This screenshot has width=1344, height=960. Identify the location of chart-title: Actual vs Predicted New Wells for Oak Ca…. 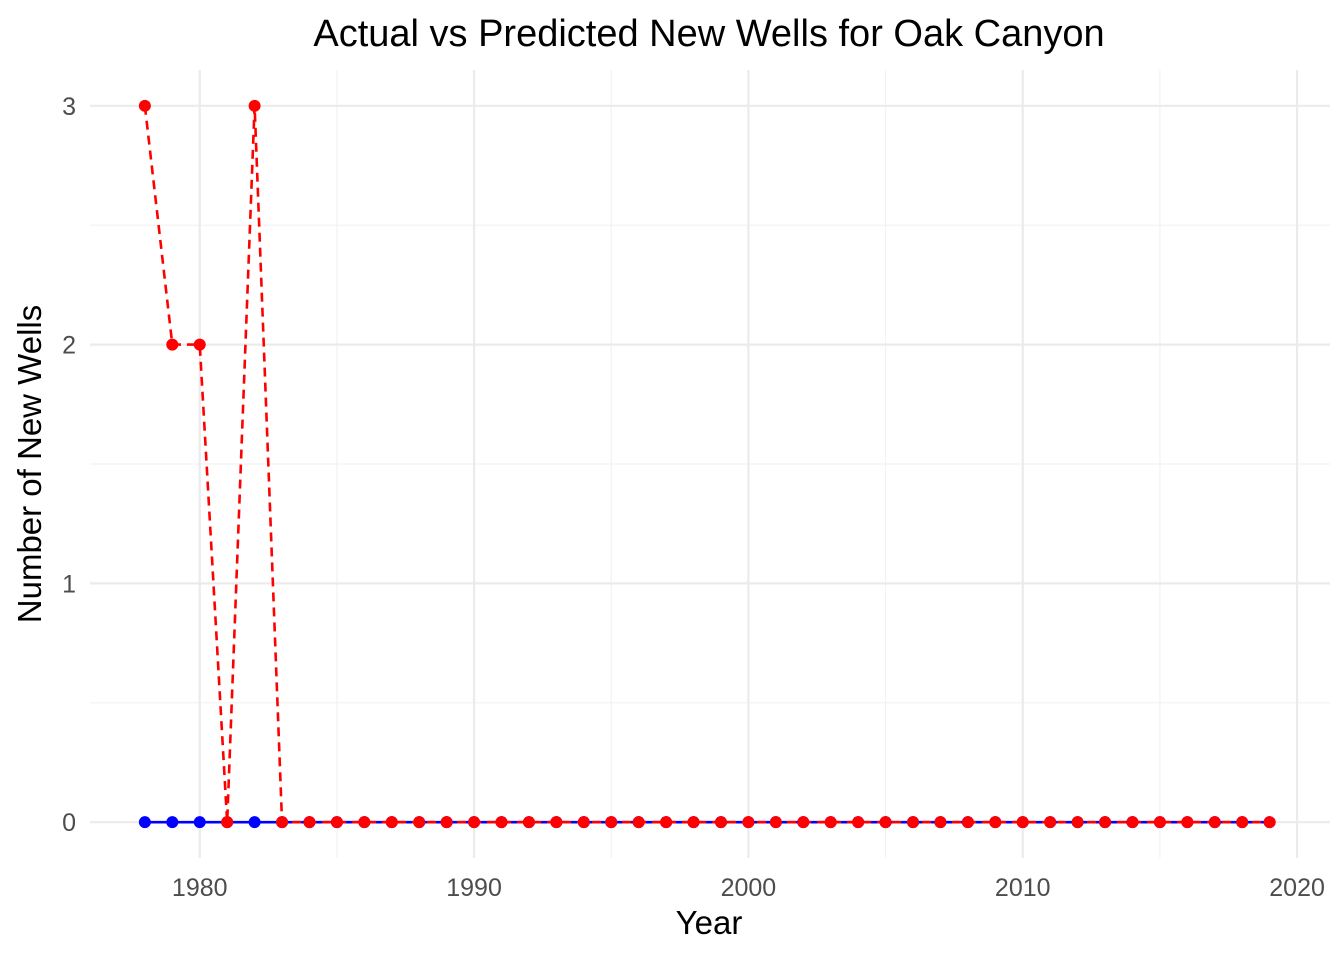
(708, 34).